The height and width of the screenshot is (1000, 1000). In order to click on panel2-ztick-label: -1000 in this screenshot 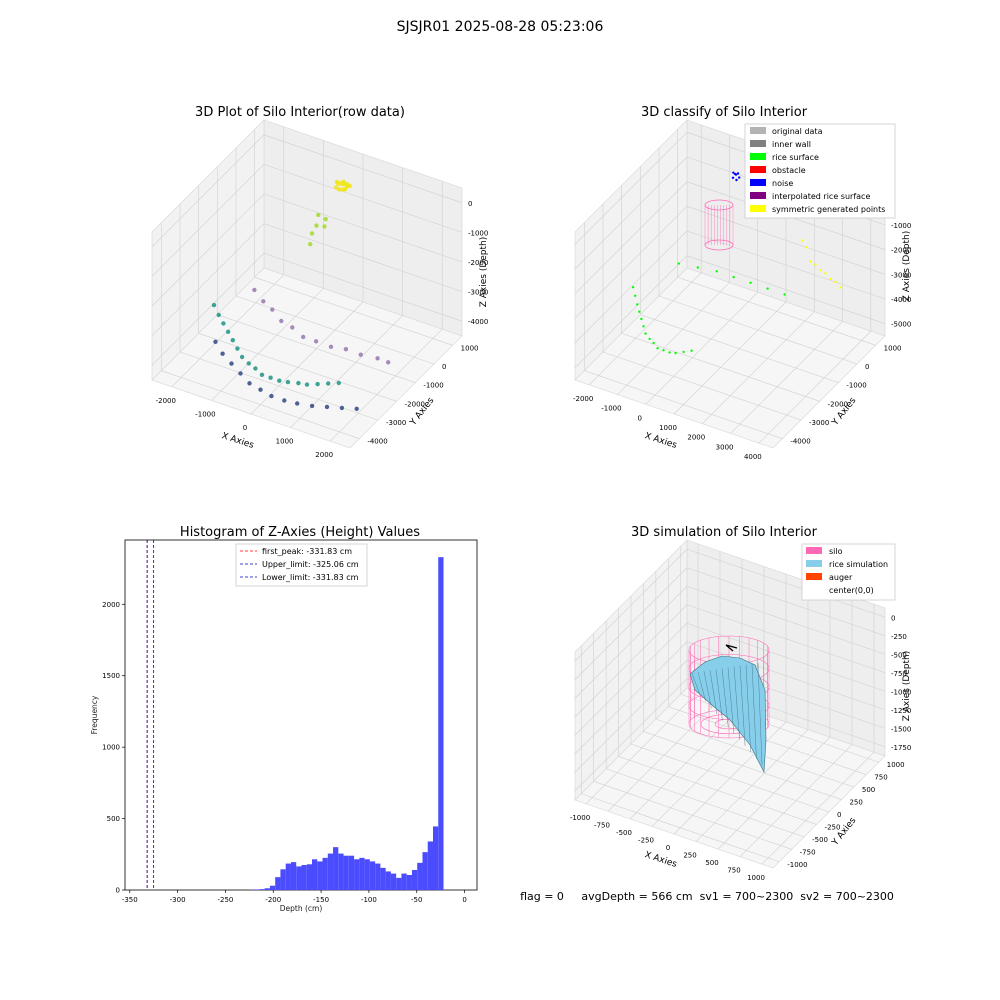, I will do `click(901, 226)`.